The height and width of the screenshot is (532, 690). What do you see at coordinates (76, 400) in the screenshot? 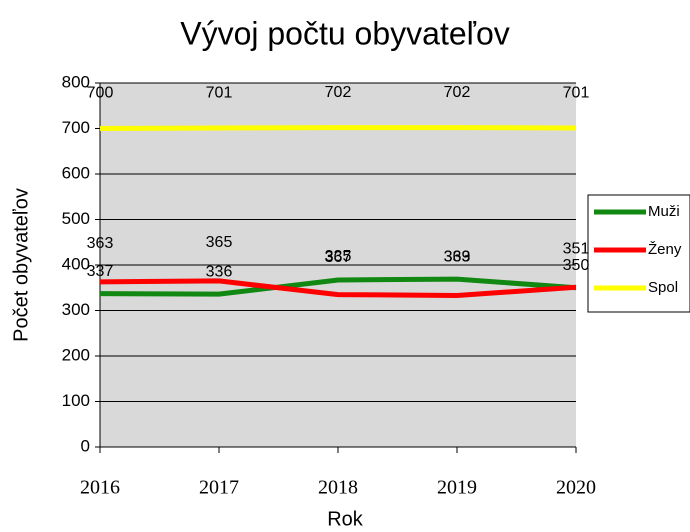
I see `y-tick-label: 100` at bounding box center [76, 400].